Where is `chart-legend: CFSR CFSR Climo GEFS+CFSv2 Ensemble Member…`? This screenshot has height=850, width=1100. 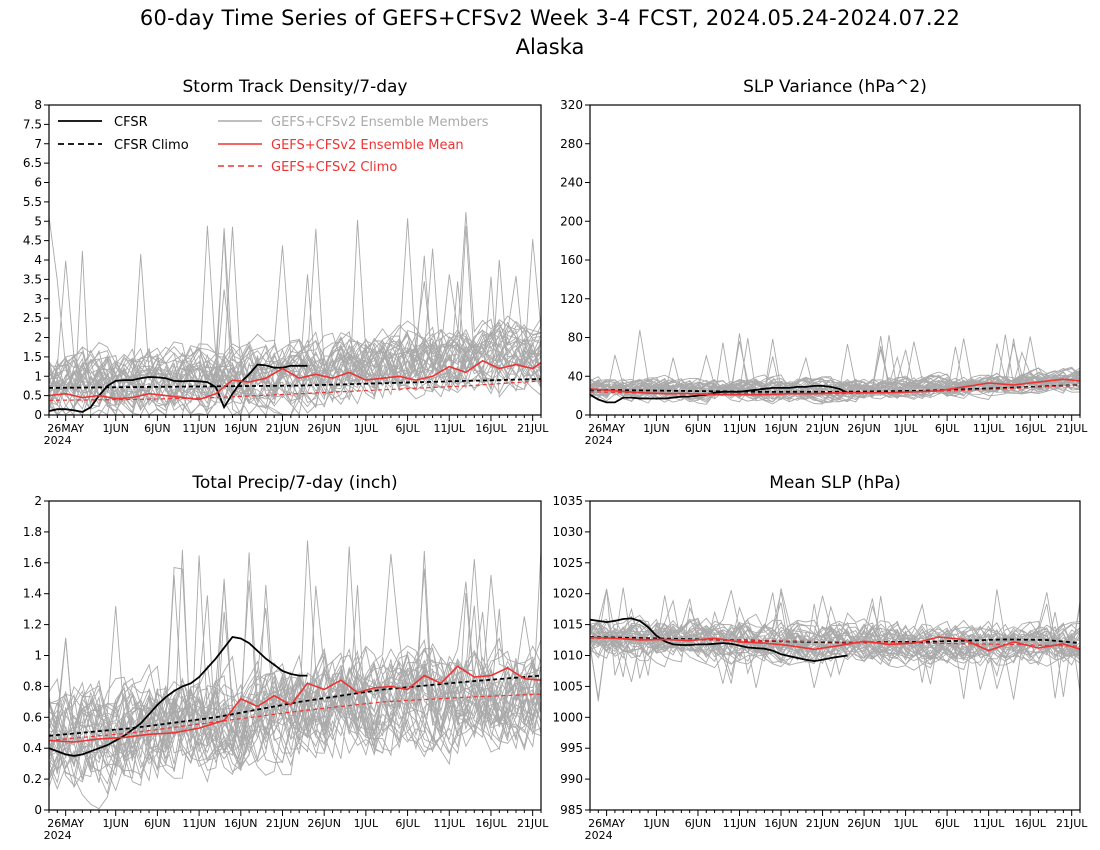
chart-legend: CFSR CFSR Climo GEFS+CFSv2 Ensemble Member… is located at coordinates (273, 145).